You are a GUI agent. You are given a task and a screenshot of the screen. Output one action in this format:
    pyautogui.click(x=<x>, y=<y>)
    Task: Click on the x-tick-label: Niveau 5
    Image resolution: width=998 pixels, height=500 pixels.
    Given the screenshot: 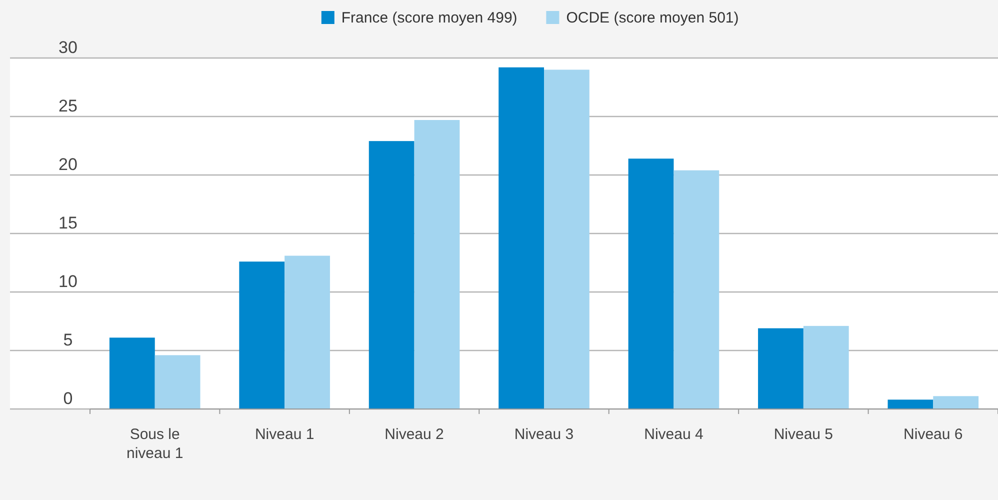 What is the action you would take?
    pyautogui.click(x=804, y=434)
    